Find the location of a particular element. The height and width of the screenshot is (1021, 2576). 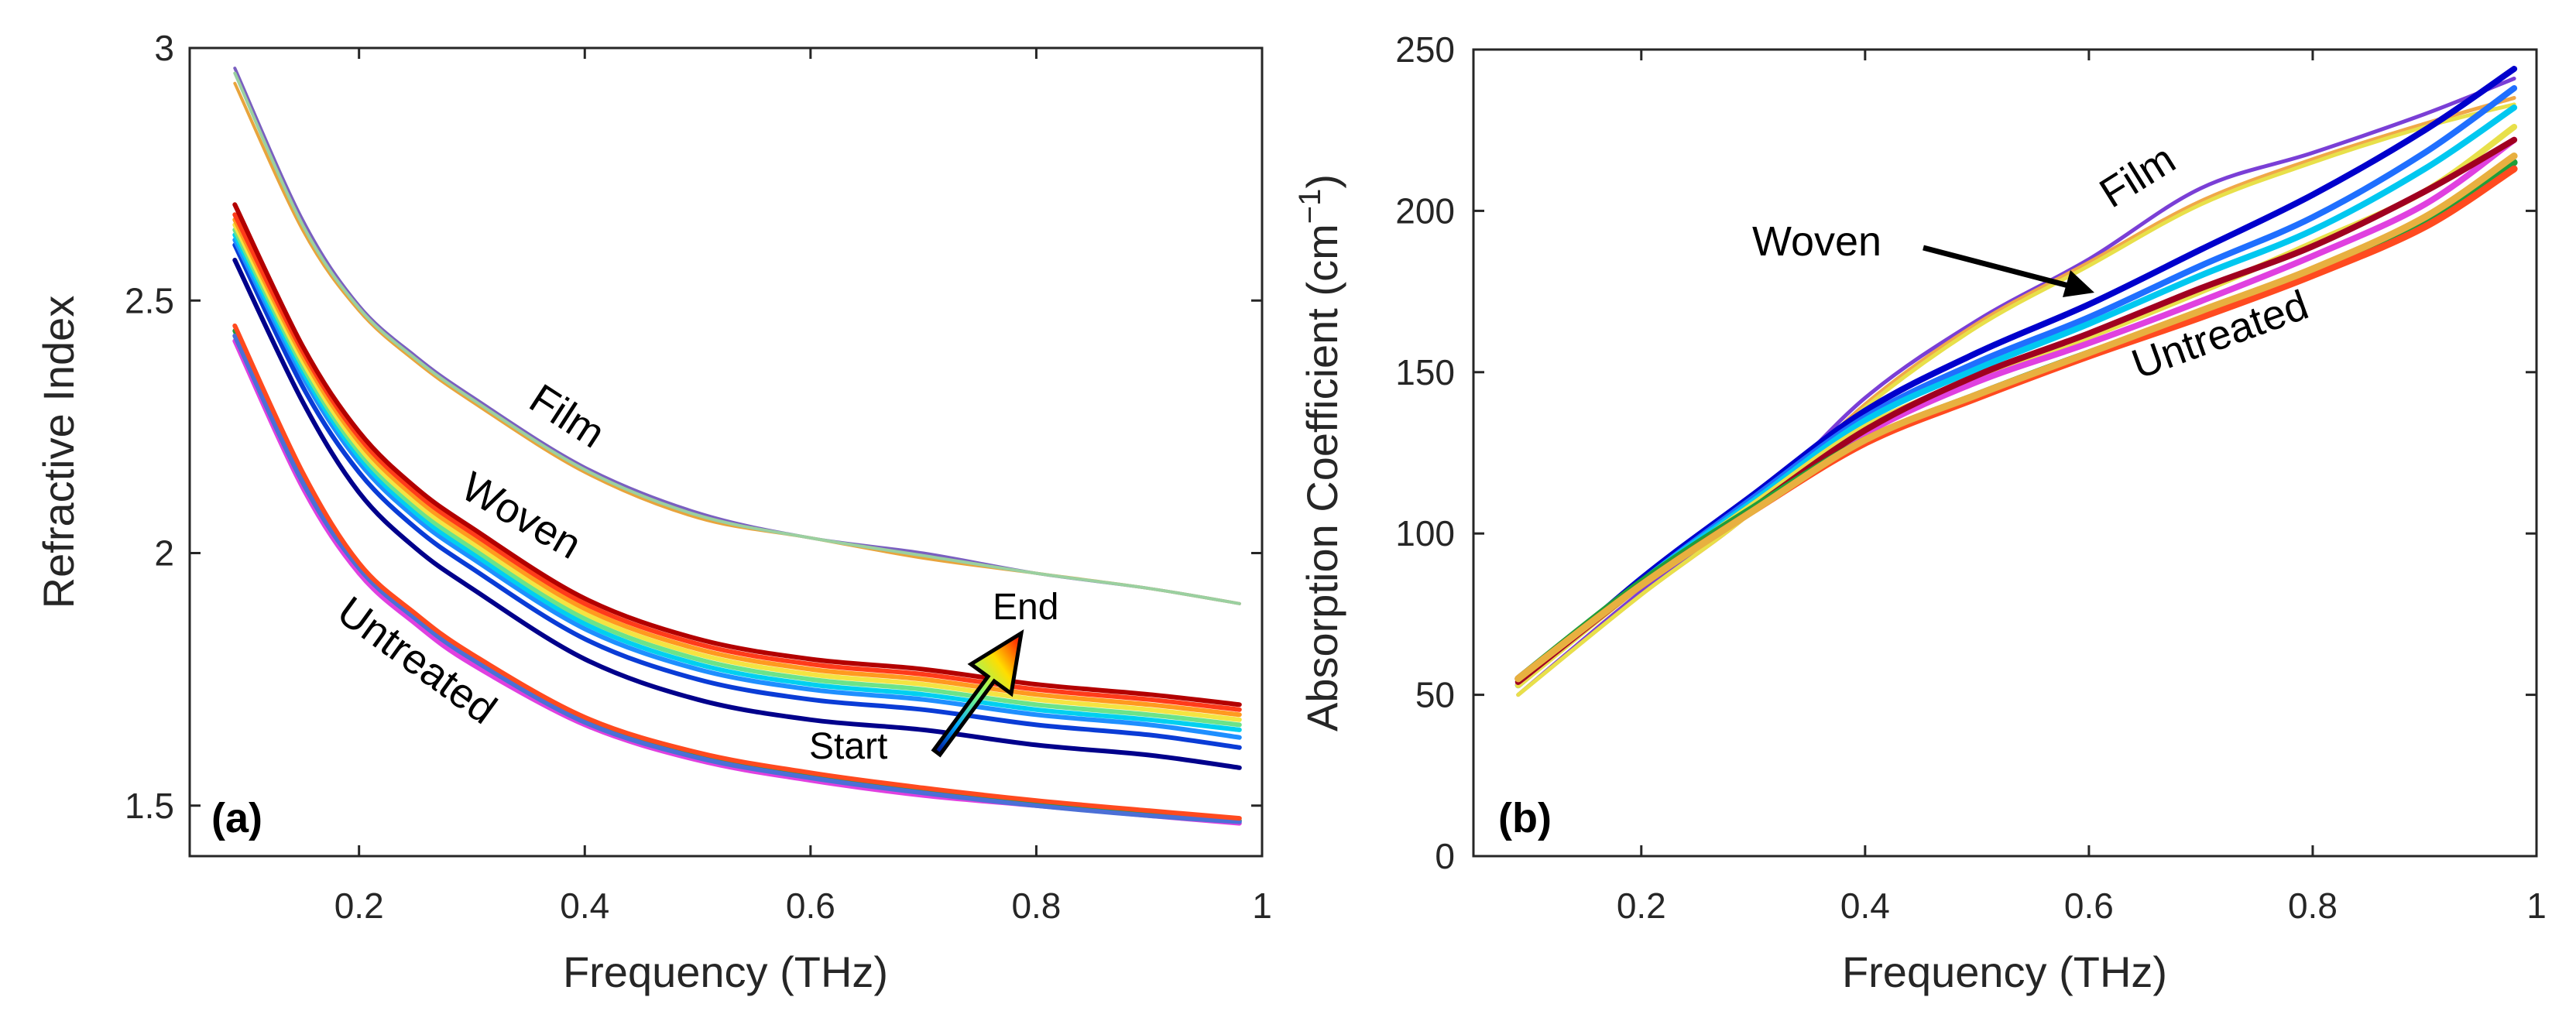

start-end-gradient-arrow-icon is located at coordinates (977, 693).